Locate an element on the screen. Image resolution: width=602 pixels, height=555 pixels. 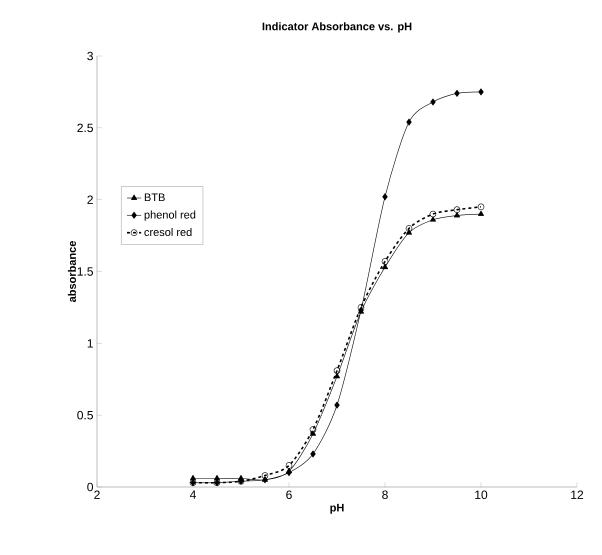
legend-label: cresol red is located at coordinates (168, 232).